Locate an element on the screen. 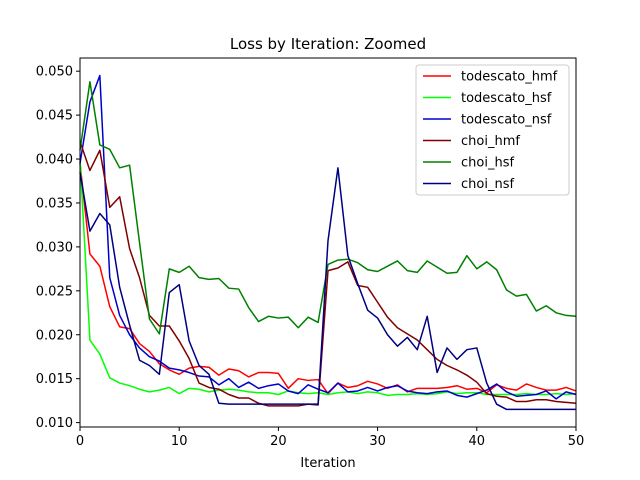  x-axis-ticks: 0 10 20 30 40 50 is located at coordinates (330, 438).